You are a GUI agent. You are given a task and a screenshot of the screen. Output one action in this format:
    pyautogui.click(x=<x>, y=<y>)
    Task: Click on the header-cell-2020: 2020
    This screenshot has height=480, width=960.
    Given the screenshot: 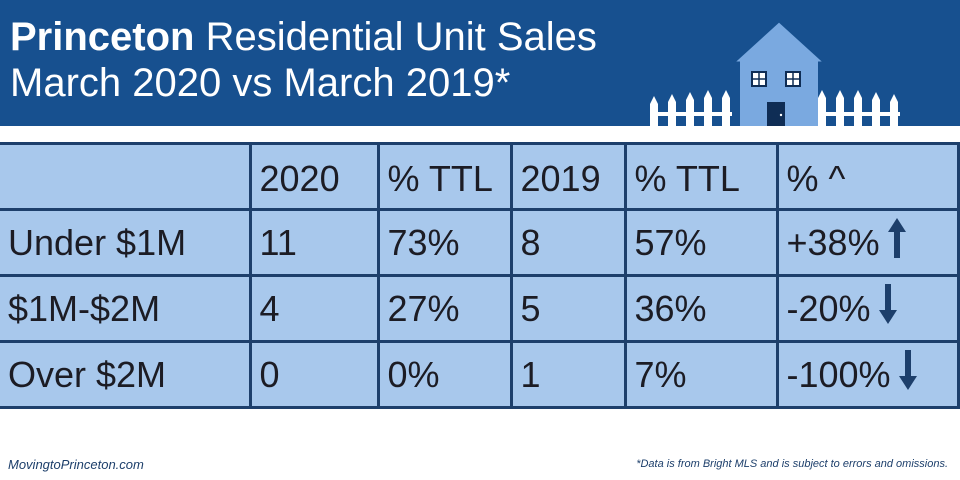 What is the action you would take?
    pyautogui.click(x=314, y=176)
    